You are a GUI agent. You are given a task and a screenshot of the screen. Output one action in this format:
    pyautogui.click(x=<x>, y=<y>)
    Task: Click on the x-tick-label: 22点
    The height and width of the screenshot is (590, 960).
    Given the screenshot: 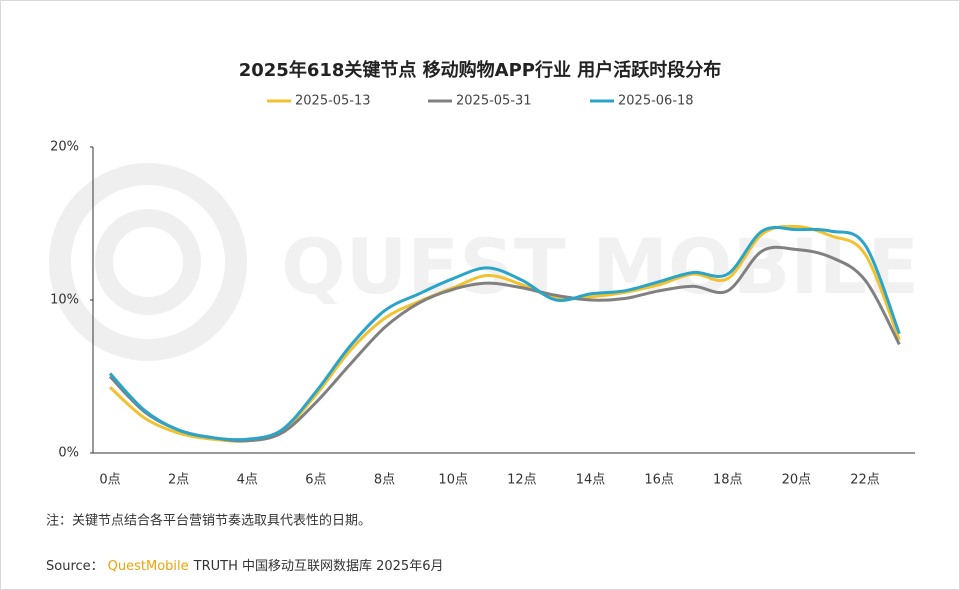 What is the action you would take?
    pyautogui.click(x=865, y=480)
    